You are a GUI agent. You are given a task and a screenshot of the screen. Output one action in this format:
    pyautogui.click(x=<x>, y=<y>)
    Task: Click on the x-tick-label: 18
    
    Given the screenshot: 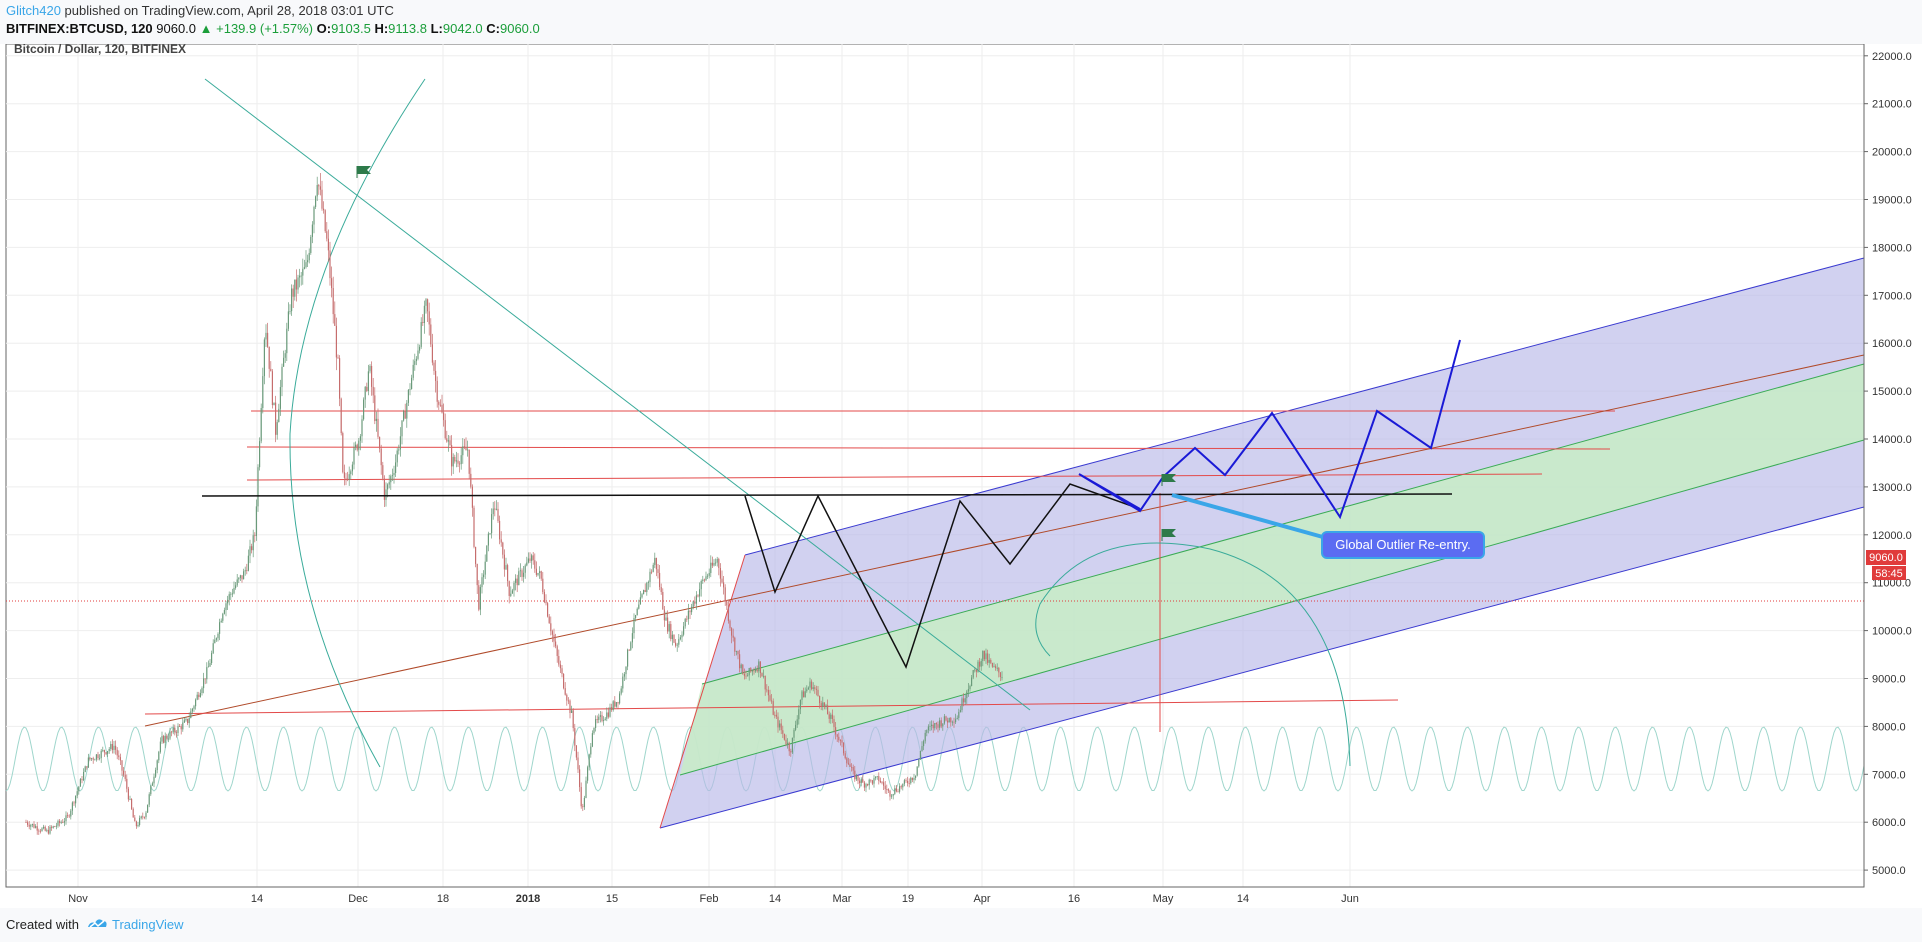 What is the action you would take?
    pyautogui.click(x=443, y=899)
    